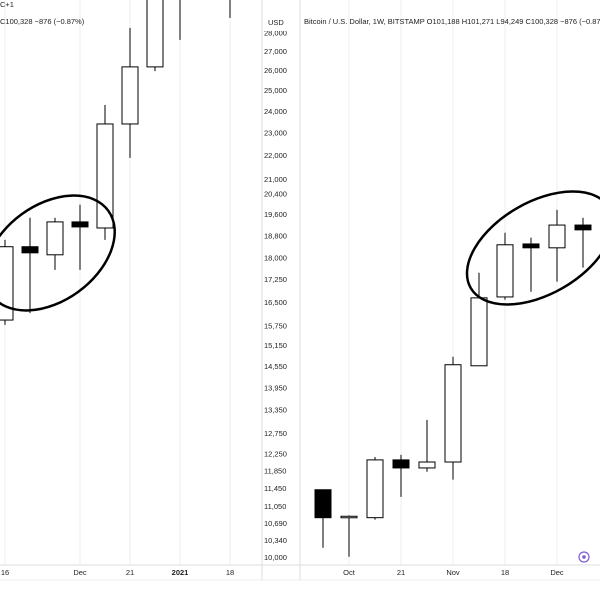 The image size is (600, 600). Describe the element at coordinates (275, 111) in the screenshot. I see `y-tick-label: 24,000` at that location.